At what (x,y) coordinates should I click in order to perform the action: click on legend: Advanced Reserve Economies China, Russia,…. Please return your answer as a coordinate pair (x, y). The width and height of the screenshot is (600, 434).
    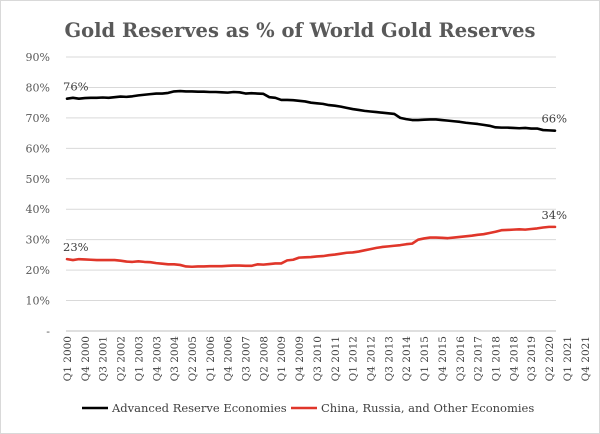
    Looking at the image, I should click on (308, 408).